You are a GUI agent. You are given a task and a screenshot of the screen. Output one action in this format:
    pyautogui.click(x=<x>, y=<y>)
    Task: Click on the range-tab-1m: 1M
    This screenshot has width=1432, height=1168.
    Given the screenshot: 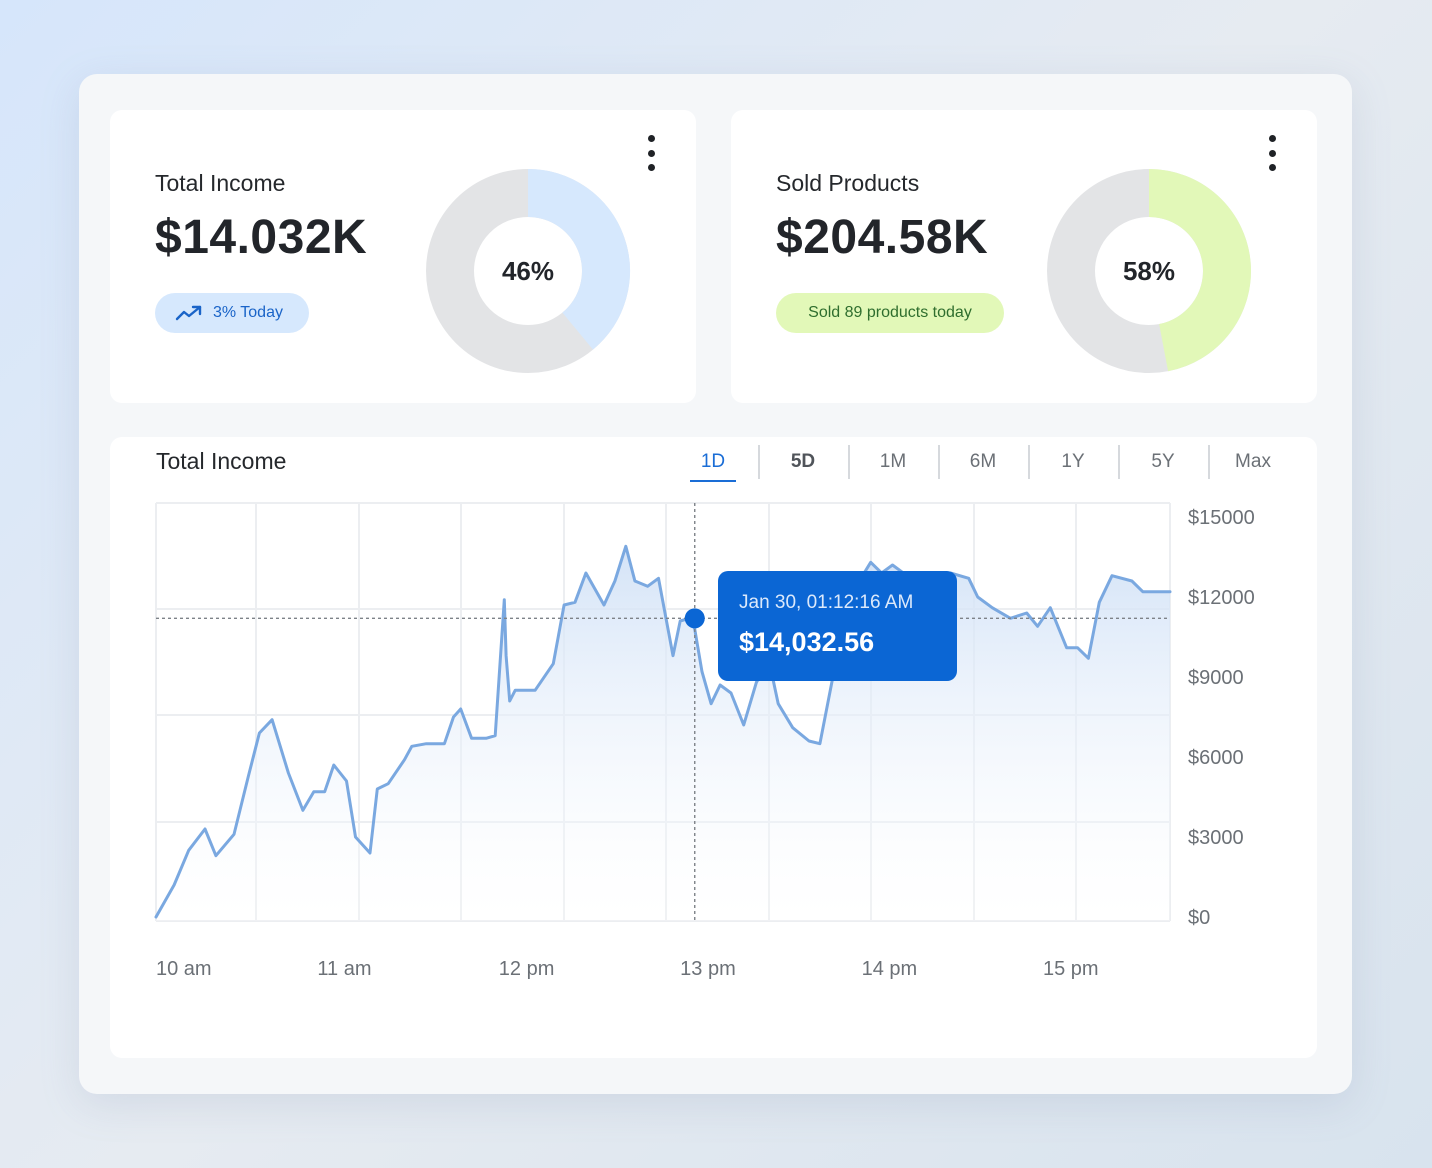 What is the action you would take?
    pyautogui.click(x=893, y=462)
    